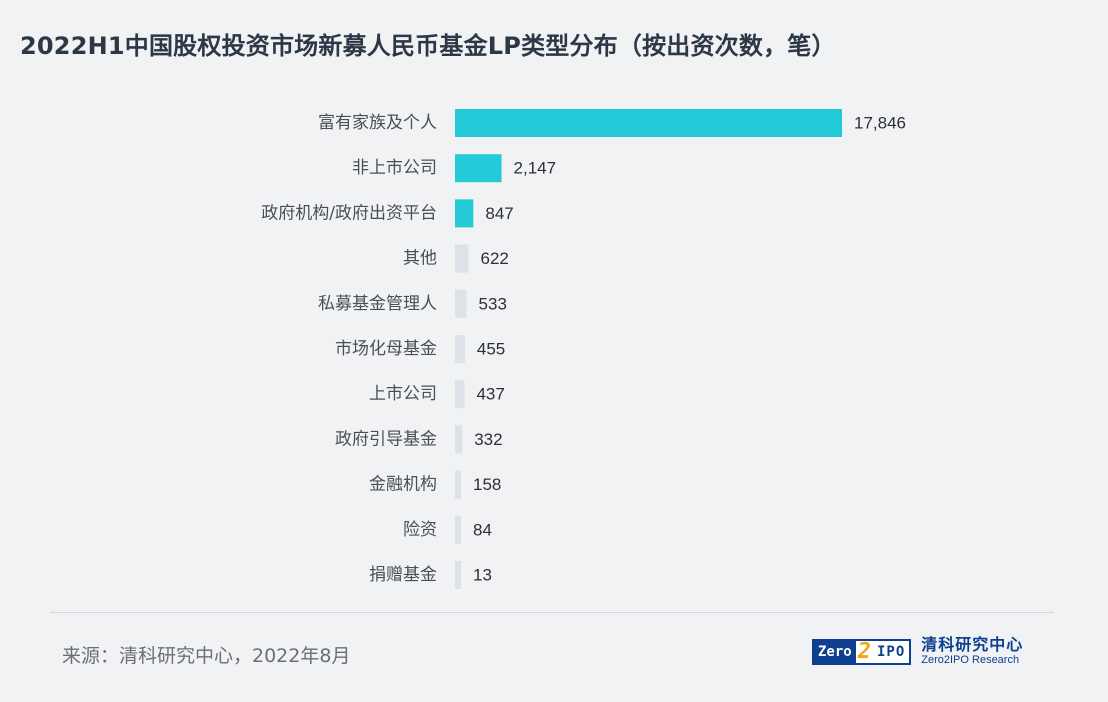 The image size is (1108, 702). What do you see at coordinates (491, 349) in the screenshot?
I see `value-label: 455` at bounding box center [491, 349].